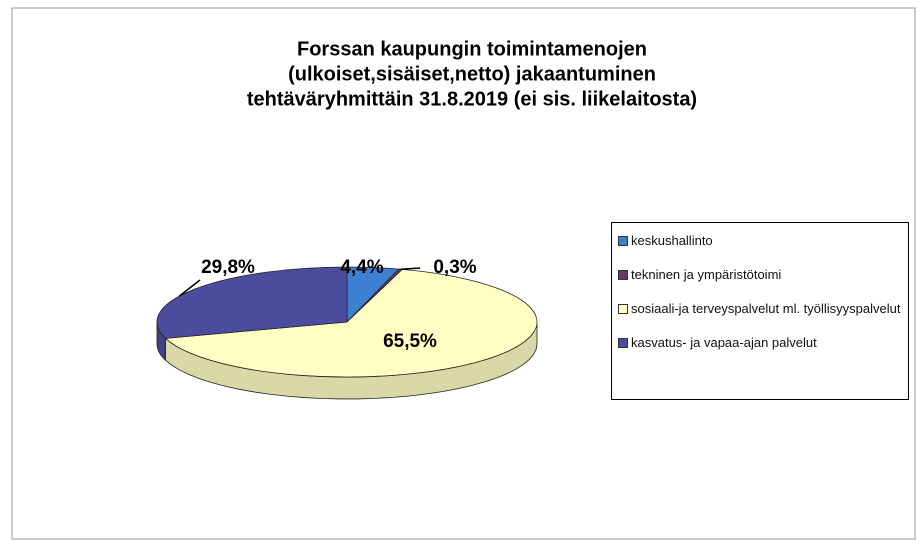  I want to click on data-label: 29,8%, so click(228, 267).